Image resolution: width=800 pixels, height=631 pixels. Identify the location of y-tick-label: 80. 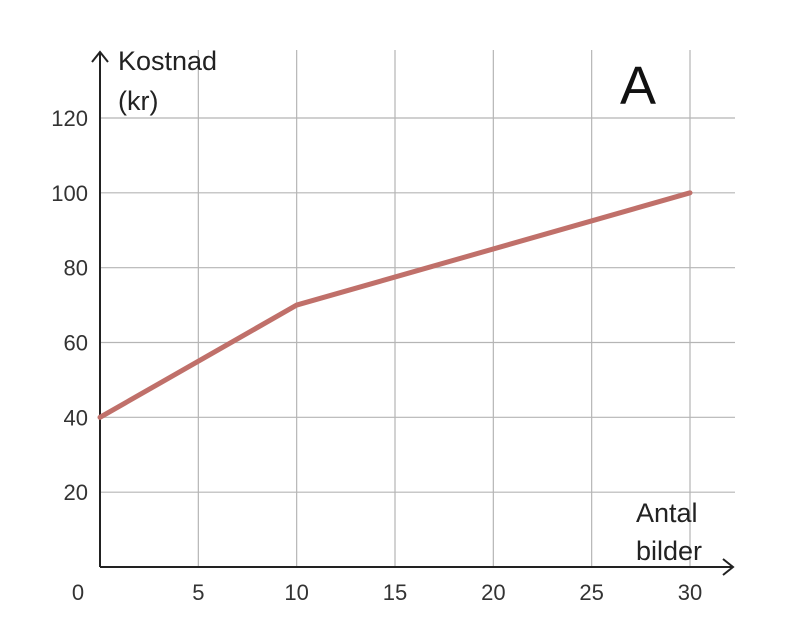
(76, 268).